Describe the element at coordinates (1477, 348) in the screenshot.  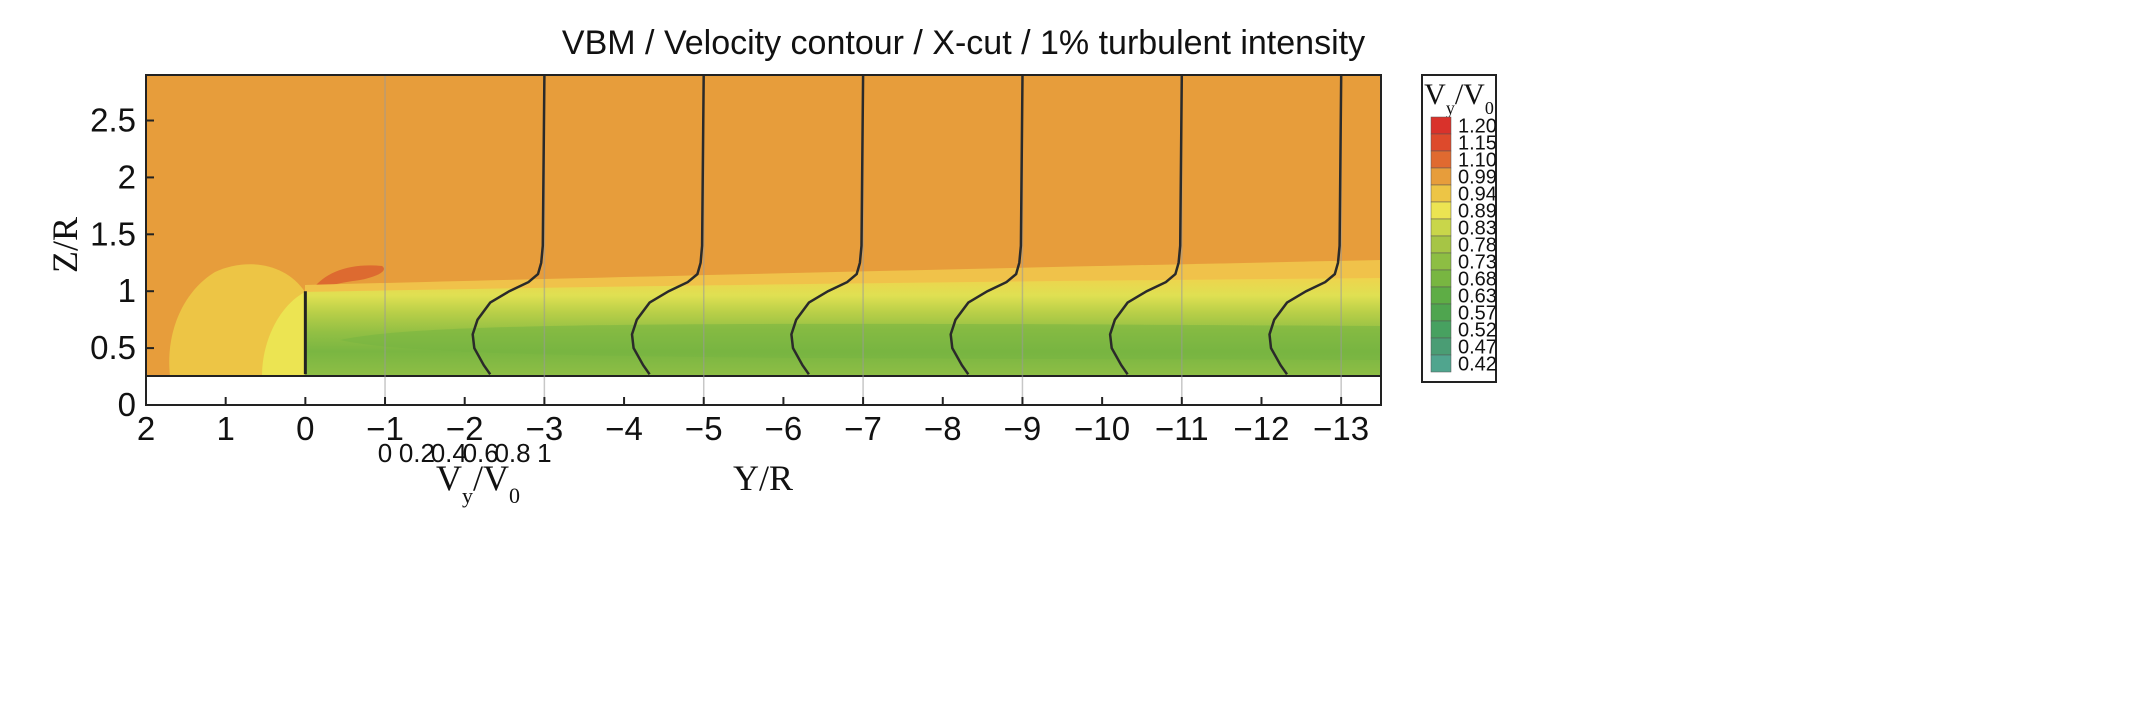
I see `legend-level-label: 0.47` at that location.